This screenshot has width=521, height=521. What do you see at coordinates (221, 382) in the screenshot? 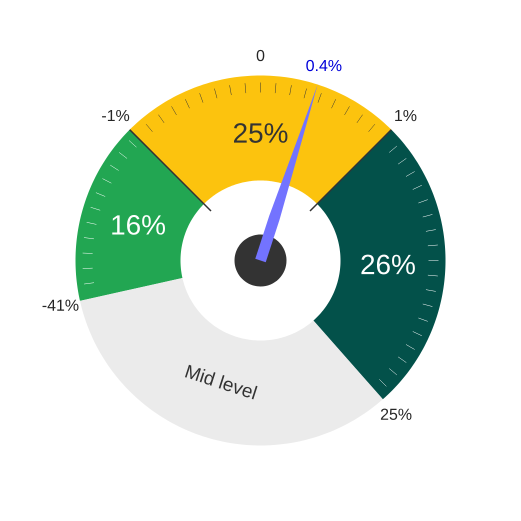
I see `slice-label: Mid level` at bounding box center [221, 382].